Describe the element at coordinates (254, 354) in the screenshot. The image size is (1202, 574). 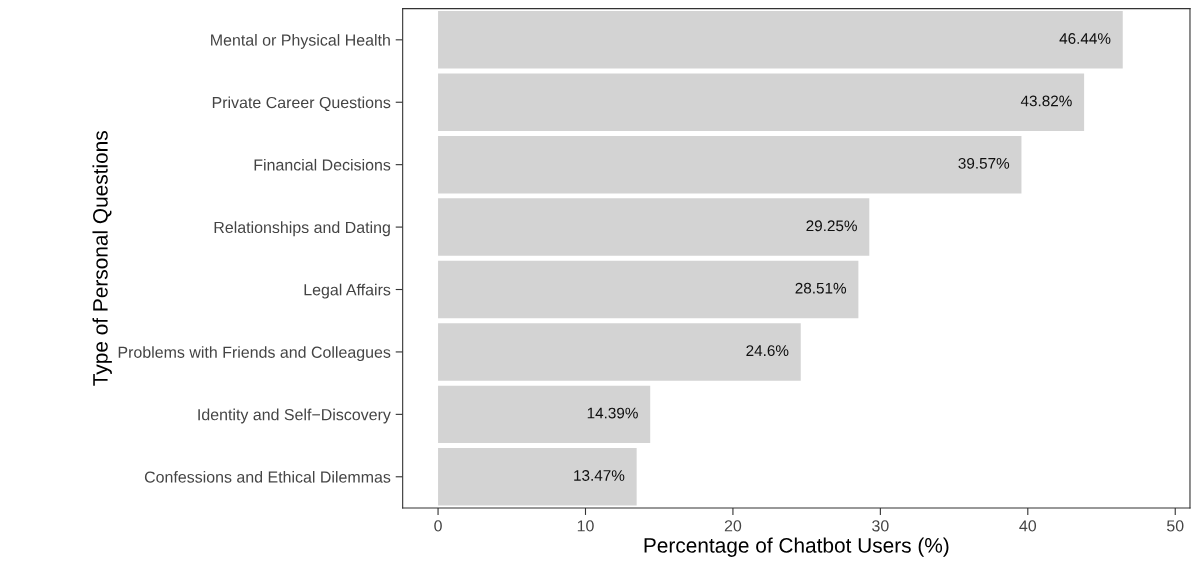
I see `y-tick-label: Problems with Friends and Colleagues` at that location.